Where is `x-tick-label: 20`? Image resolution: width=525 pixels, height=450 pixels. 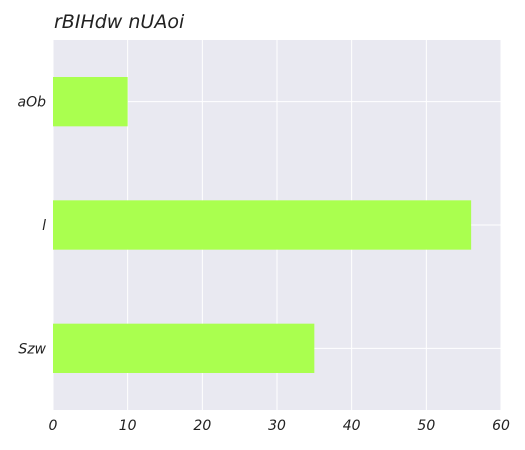
x-tick-label: 20 is located at coordinates (202, 426).